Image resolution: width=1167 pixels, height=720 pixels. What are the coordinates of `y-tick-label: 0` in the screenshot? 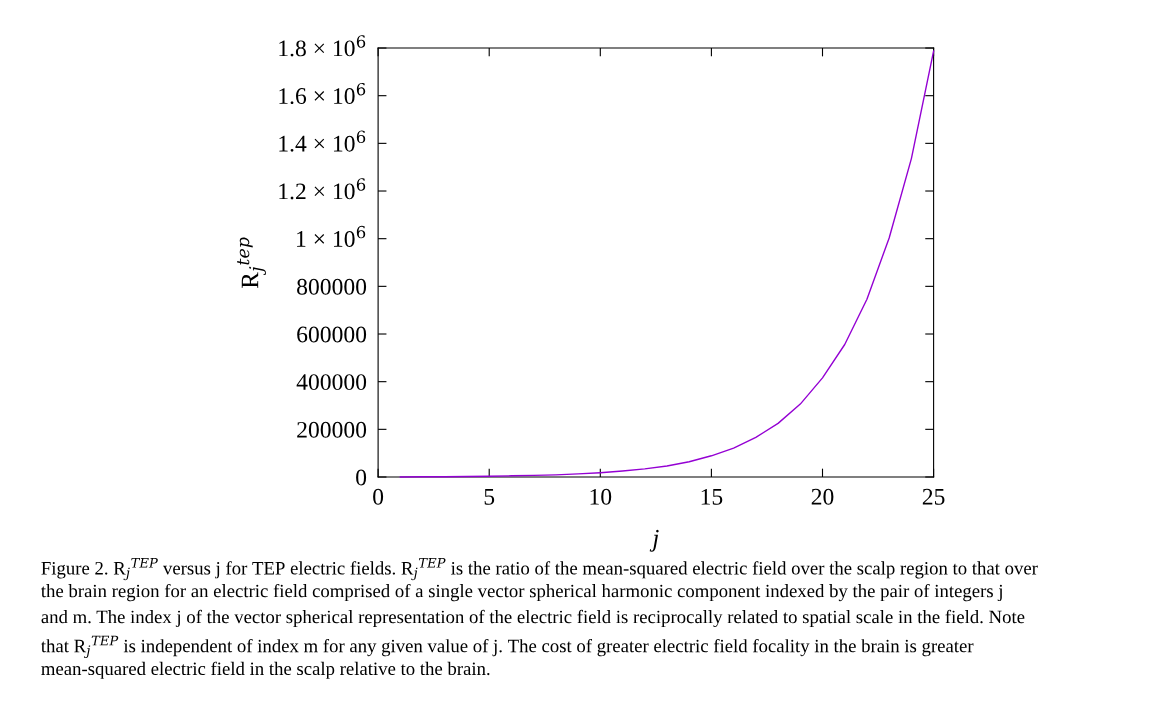 It's located at (361, 477).